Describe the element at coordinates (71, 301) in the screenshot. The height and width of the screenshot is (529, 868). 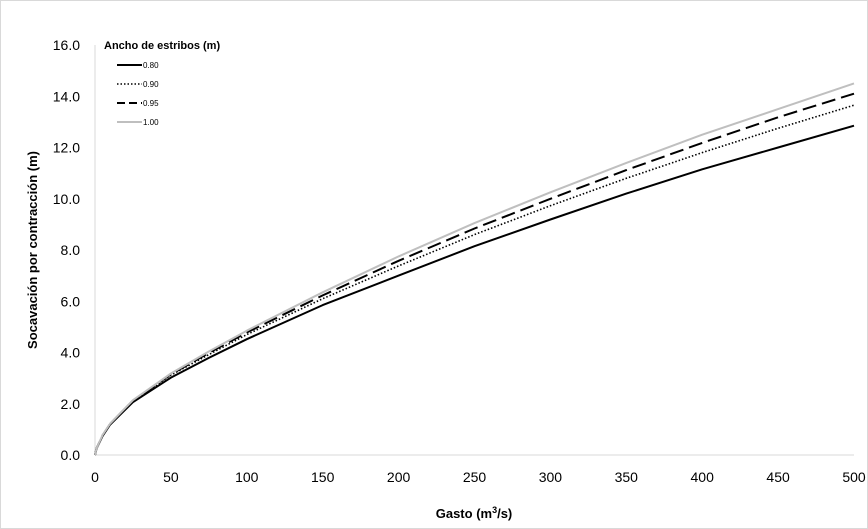
I see `y-tick-label: 6.0` at that location.